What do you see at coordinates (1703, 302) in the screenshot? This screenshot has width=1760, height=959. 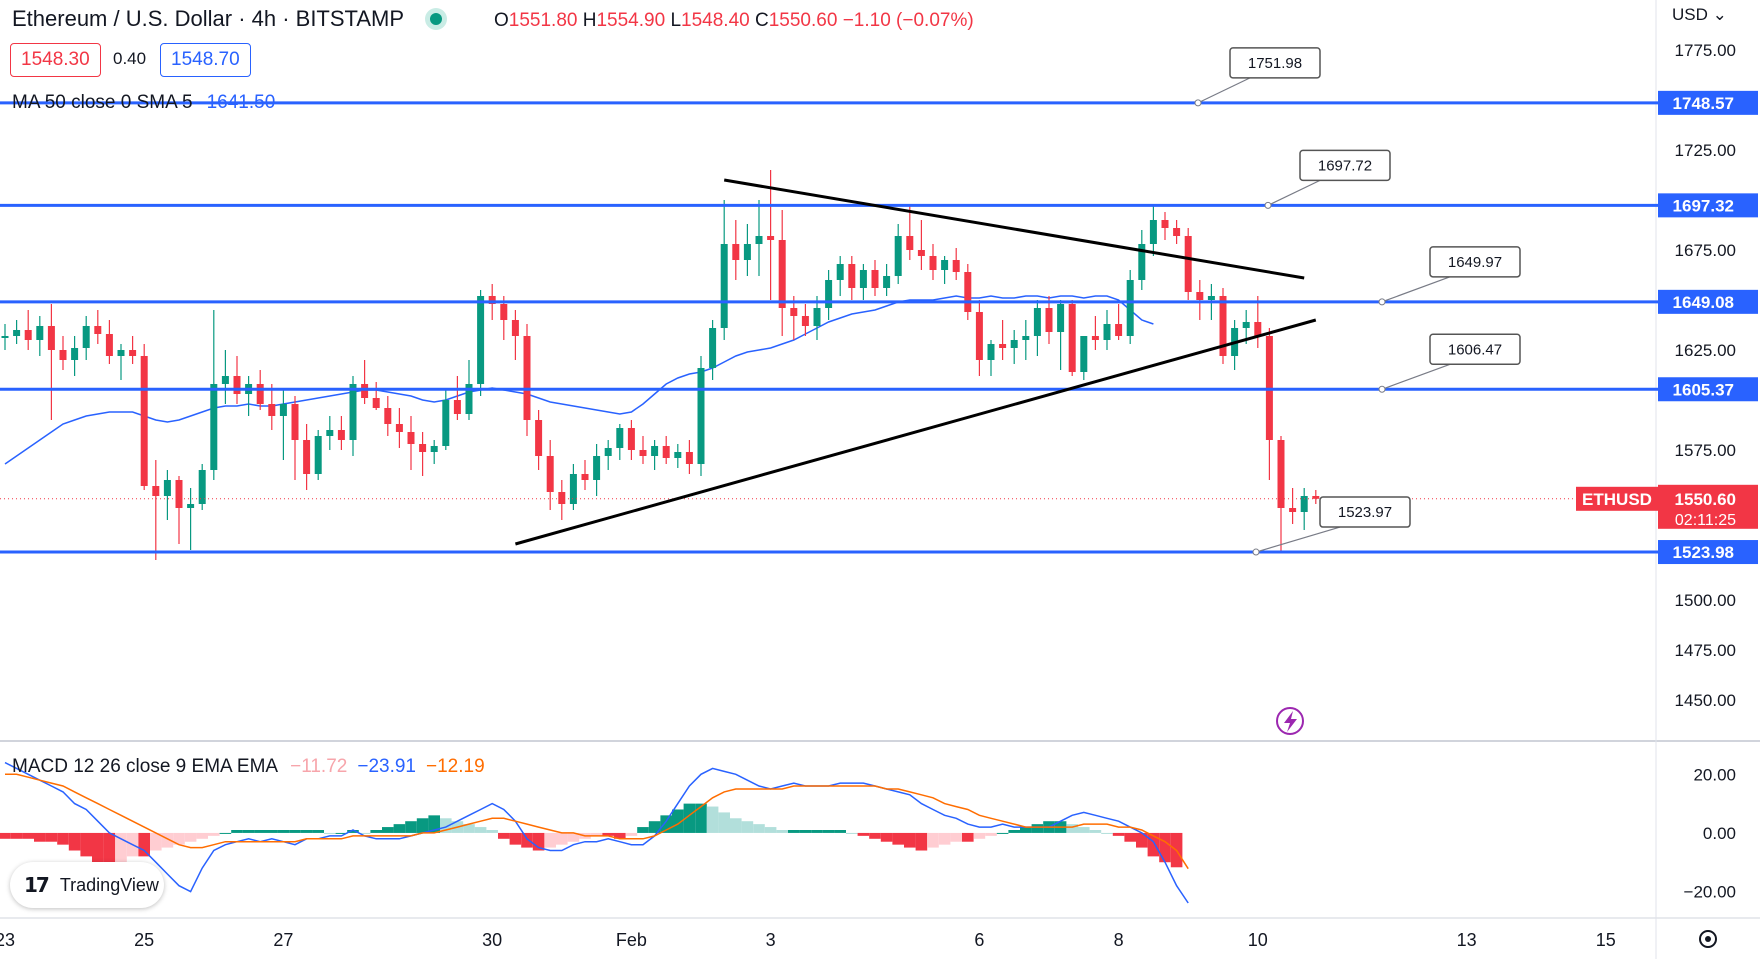 I see `level-price-label: 1649.08` at bounding box center [1703, 302].